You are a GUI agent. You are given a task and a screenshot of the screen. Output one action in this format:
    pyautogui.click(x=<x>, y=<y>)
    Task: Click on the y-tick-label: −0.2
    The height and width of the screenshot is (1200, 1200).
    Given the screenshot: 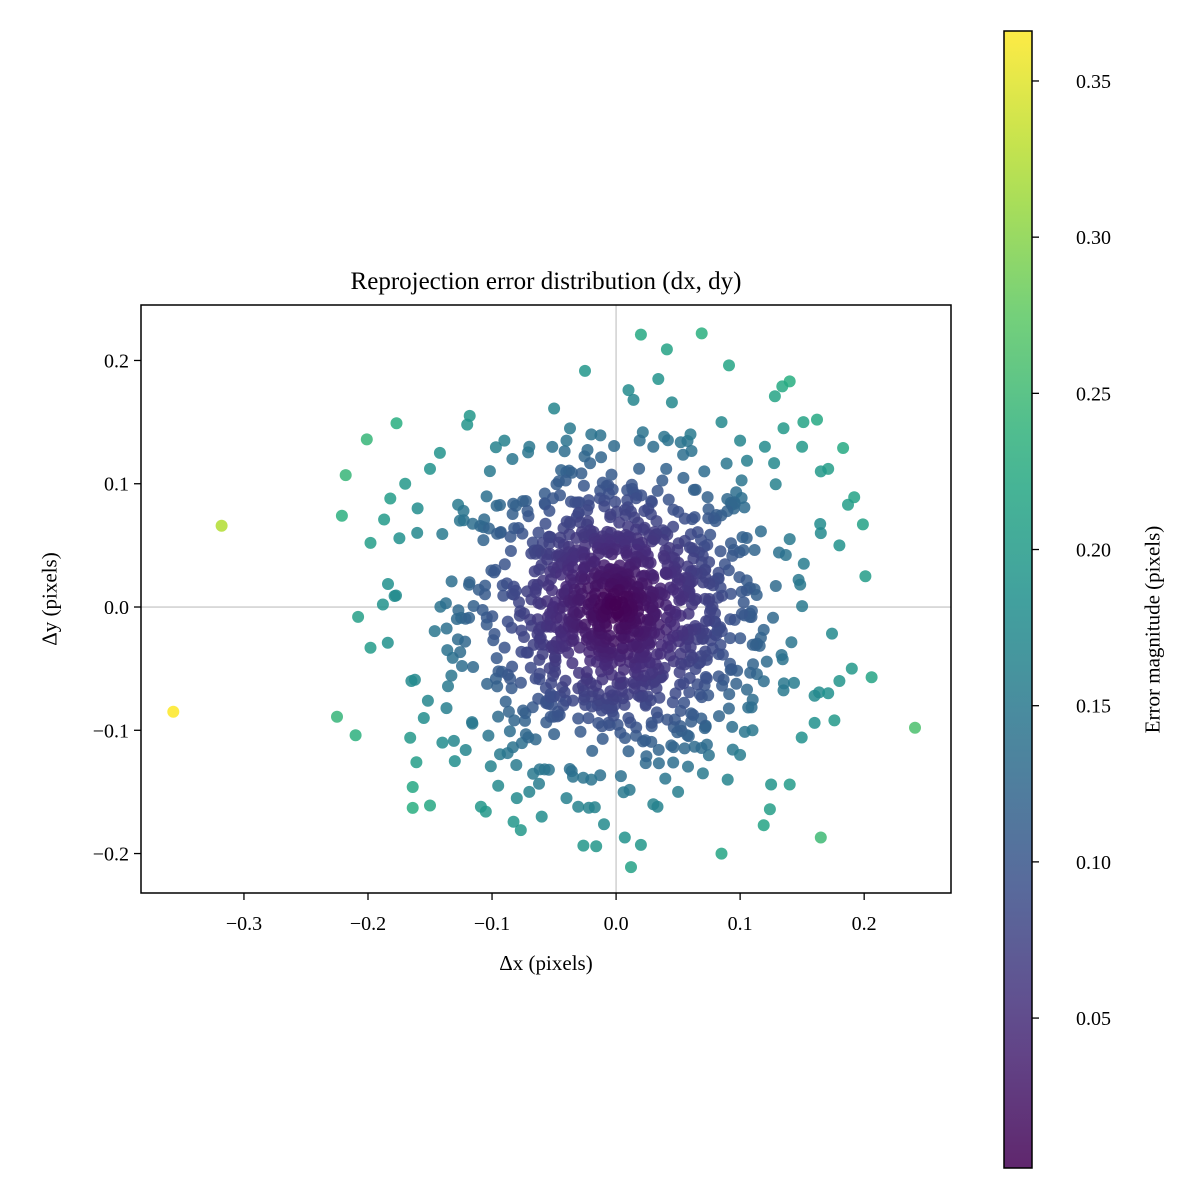 What is the action you would take?
    pyautogui.click(x=111, y=855)
    